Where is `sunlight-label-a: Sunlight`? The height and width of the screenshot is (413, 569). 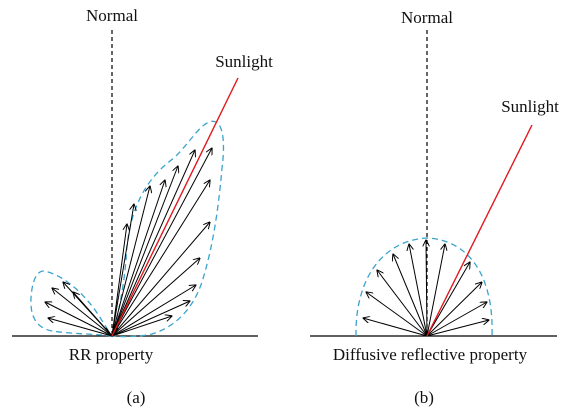 sunlight-label-a: Sunlight is located at coordinates (244, 61).